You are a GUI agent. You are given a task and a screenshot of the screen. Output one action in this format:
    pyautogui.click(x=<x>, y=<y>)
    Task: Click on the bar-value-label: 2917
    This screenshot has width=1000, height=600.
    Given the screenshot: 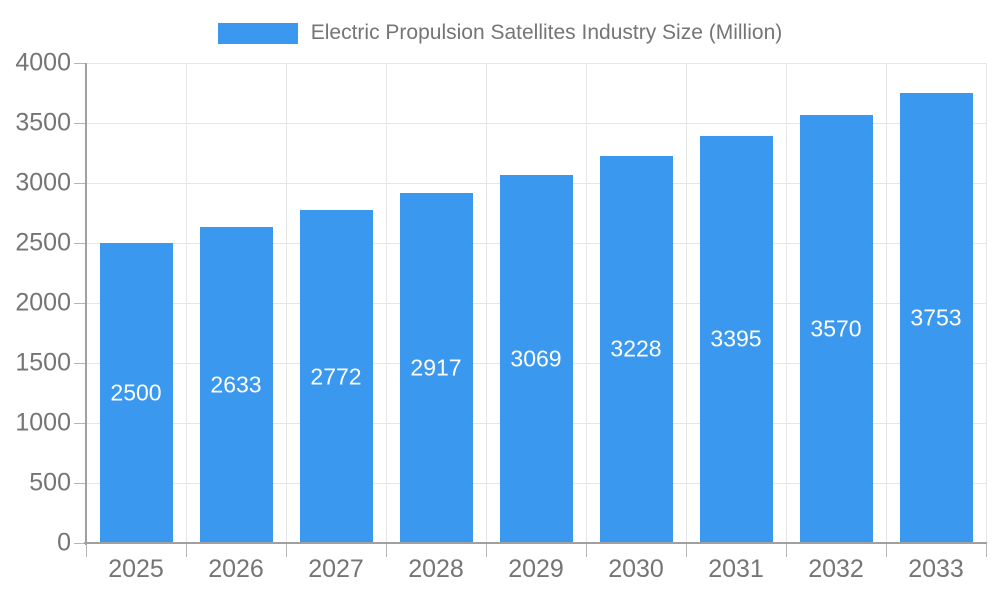 What is the action you would take?
    pyautogui.click(x=436, y=367)
    